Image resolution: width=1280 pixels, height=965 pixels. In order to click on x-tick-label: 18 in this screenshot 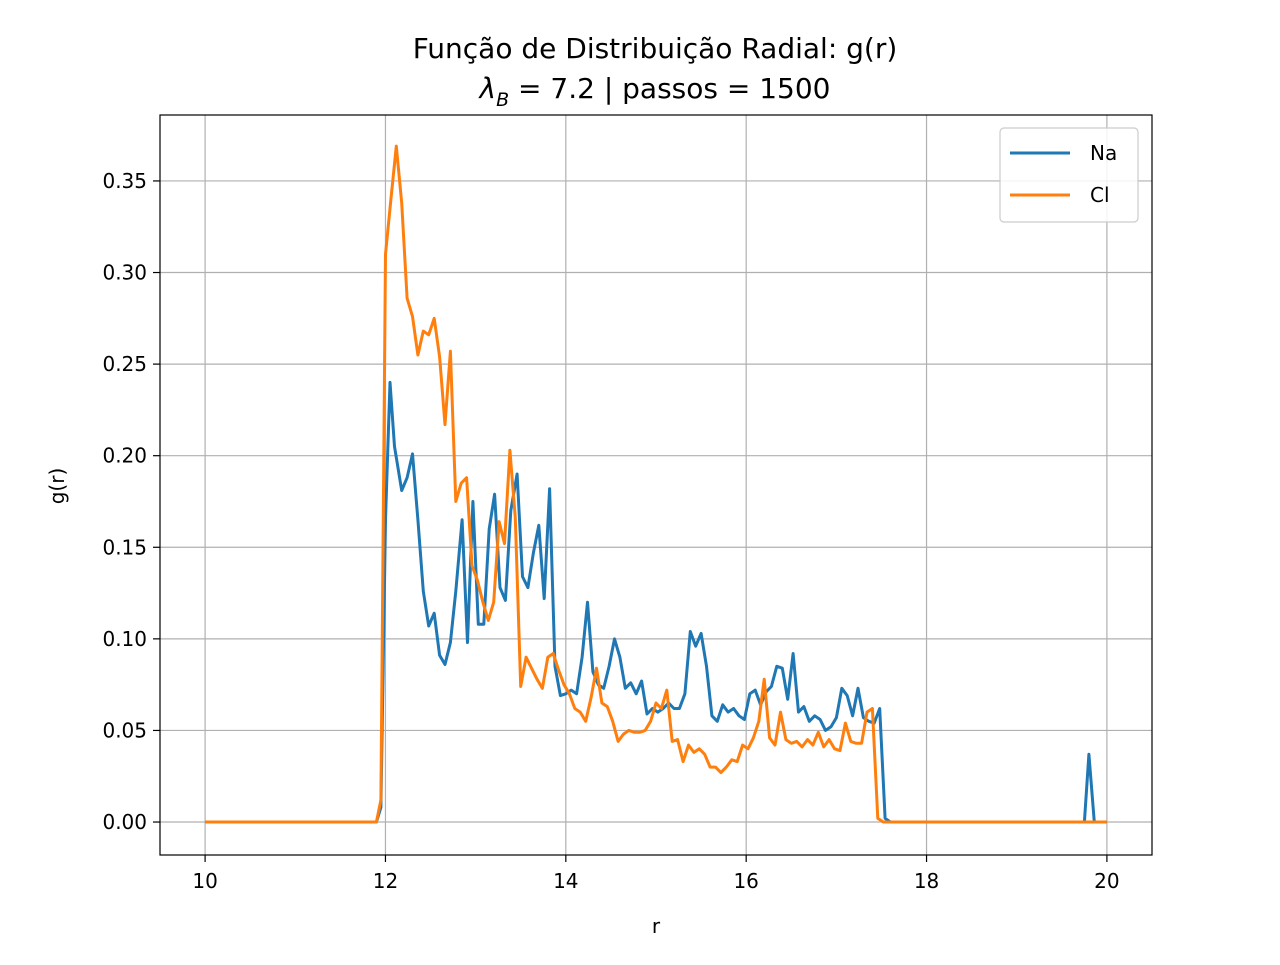, I will do `click(926, 881)`.